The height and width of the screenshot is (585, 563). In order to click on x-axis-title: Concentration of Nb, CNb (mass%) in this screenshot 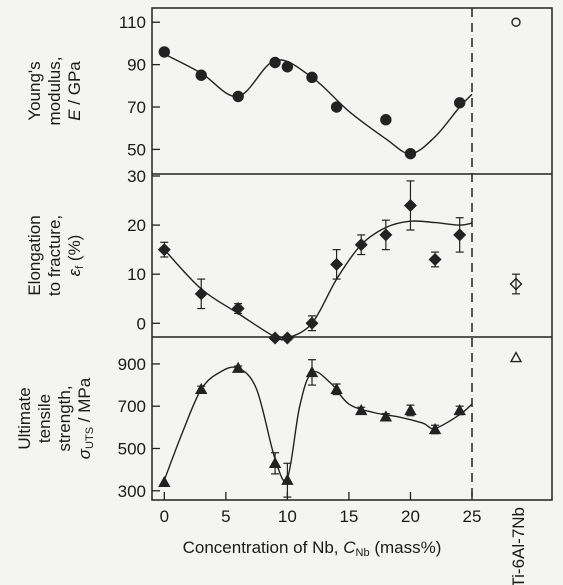, I will do `click(312, 548)`.